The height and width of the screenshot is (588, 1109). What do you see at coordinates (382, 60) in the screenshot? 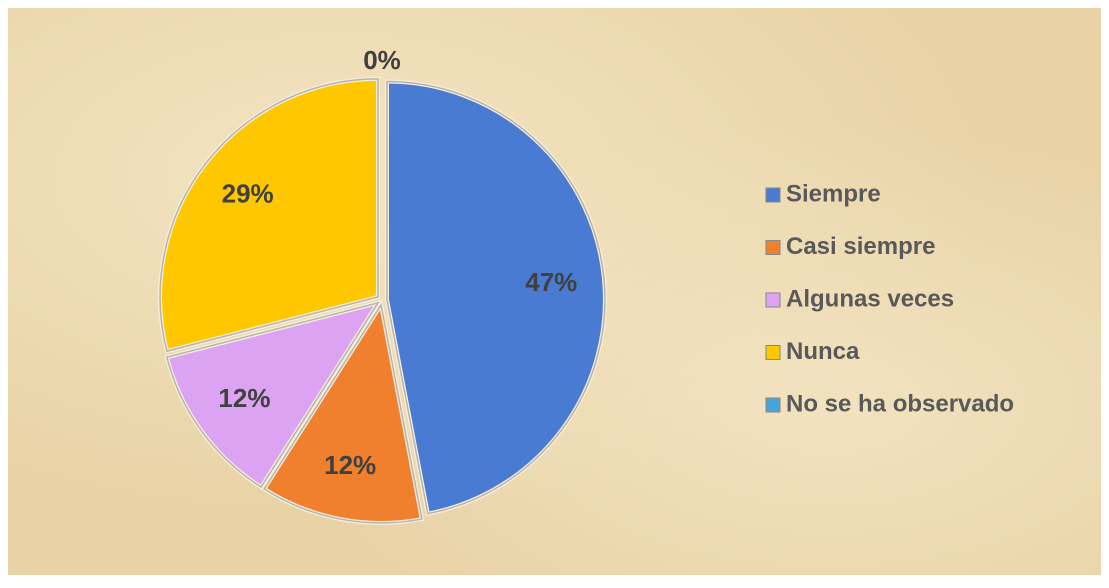
I see `data-label: 0%` at bounding box center [382, 60].